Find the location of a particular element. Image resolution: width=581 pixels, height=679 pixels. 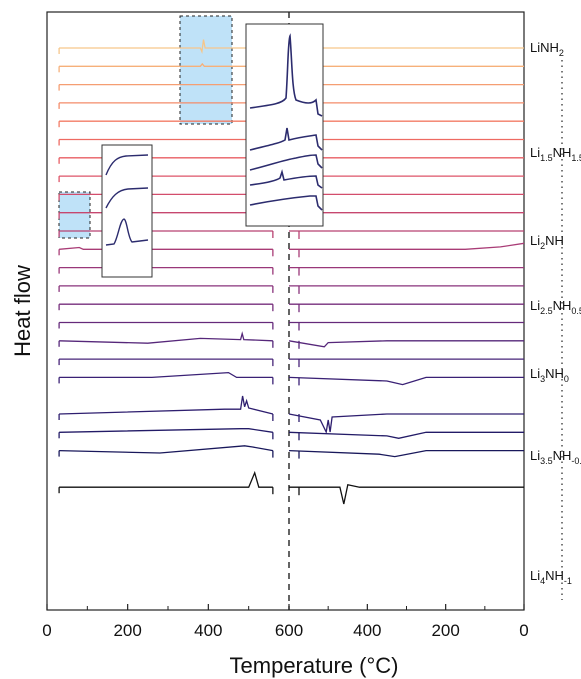

x-axis-ticks: 0 200 400 600 400 200 0 is located at coordinates (285, 622).